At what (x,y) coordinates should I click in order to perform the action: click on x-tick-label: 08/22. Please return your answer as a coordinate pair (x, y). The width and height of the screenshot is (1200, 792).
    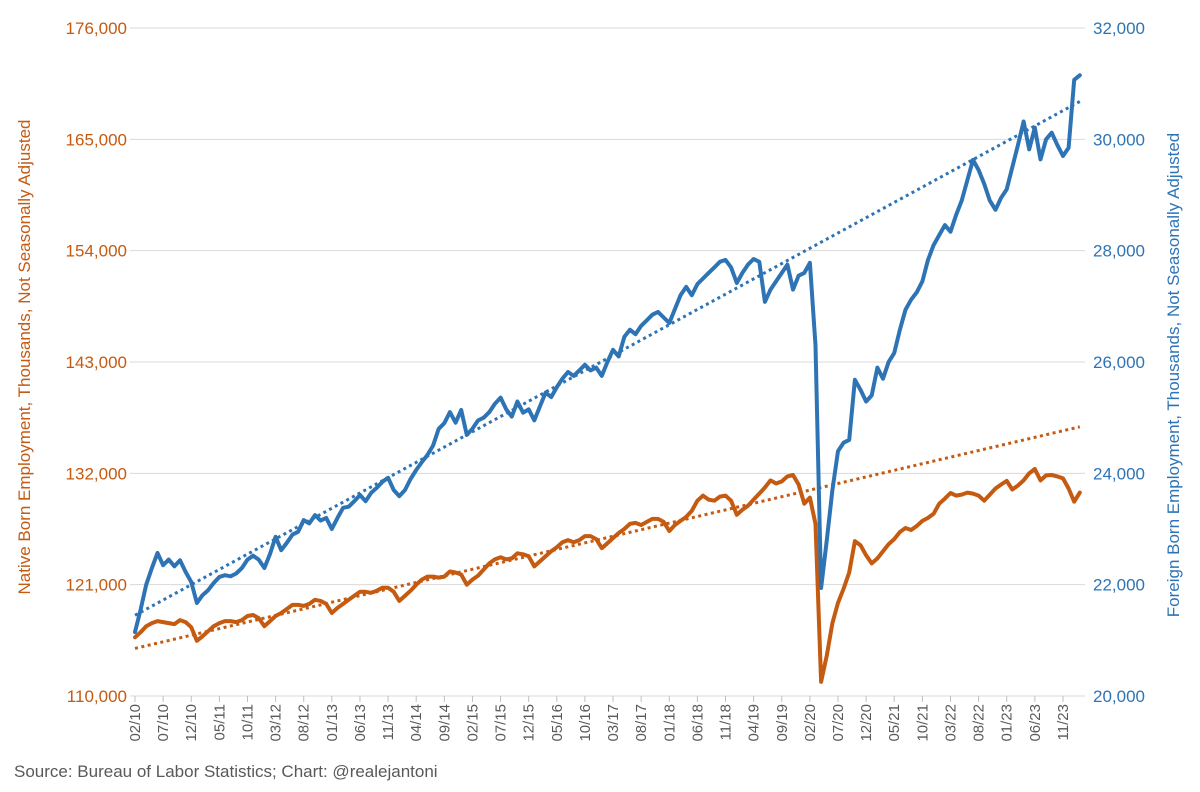
    Looking at the image, I should click on (979, 723).